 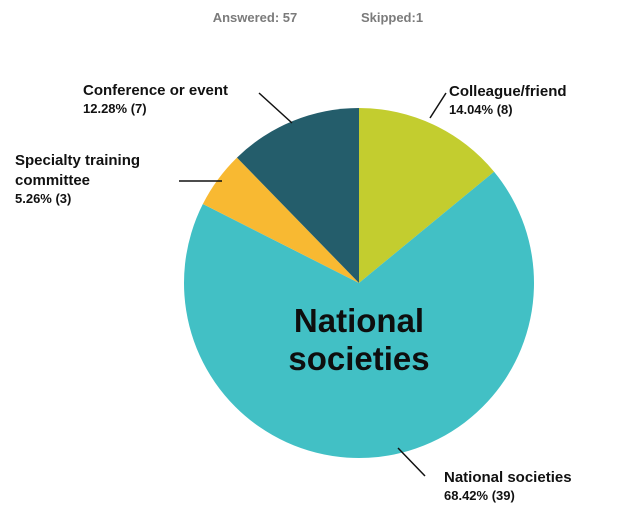 I want to click on leader-line-conference-or-event, so click(x=275, y=108).